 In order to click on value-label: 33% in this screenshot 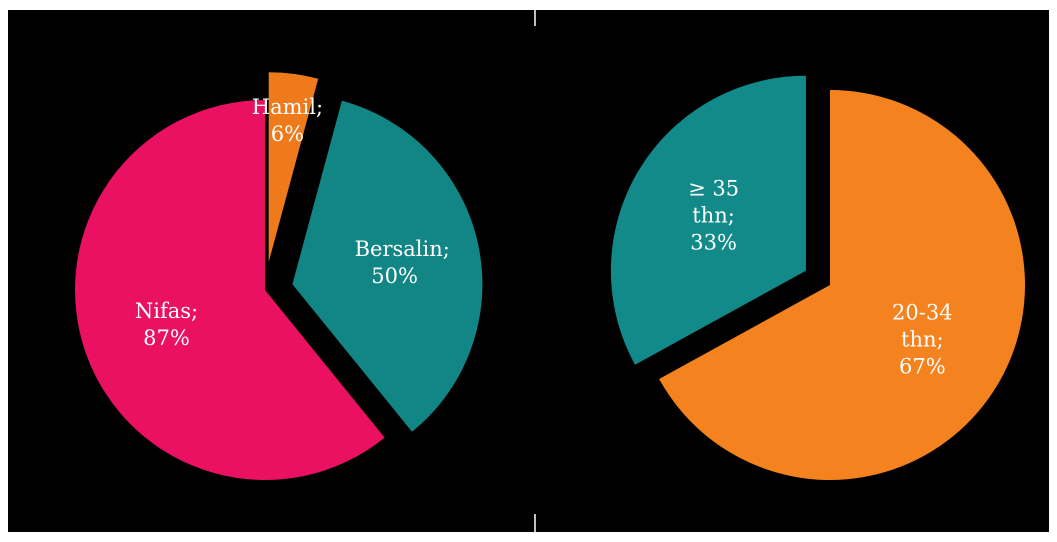, I will do `click(713, 242)`.